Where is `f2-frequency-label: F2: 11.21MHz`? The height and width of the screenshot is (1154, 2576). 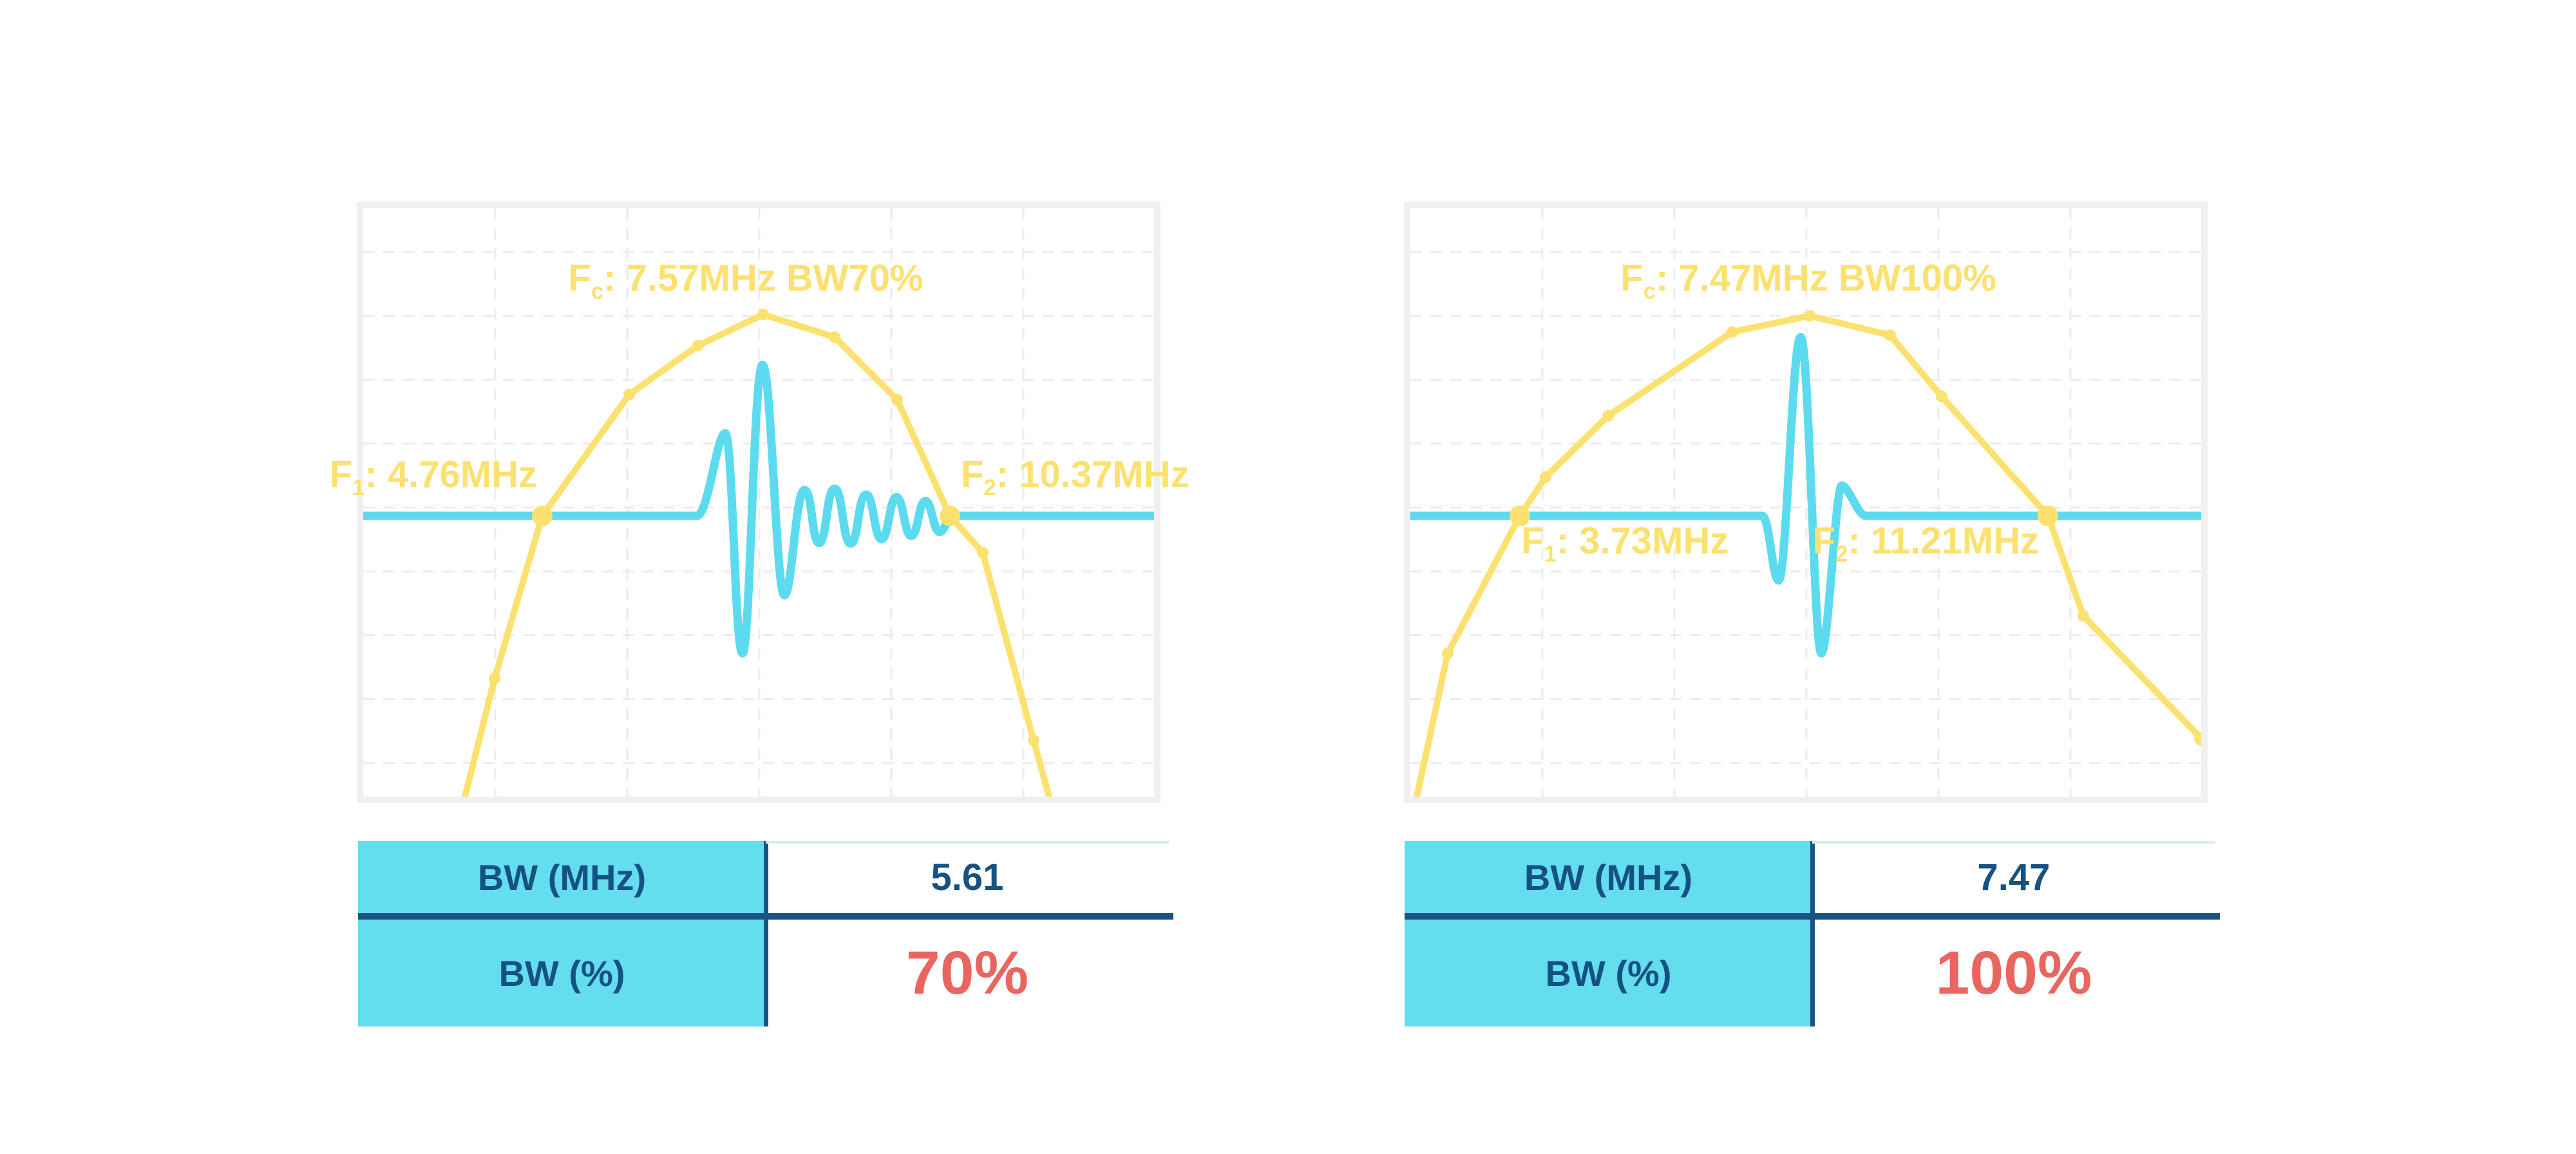 f2-frequency-label: F2: 11.21MHz is located at coordinates (1926, 543).